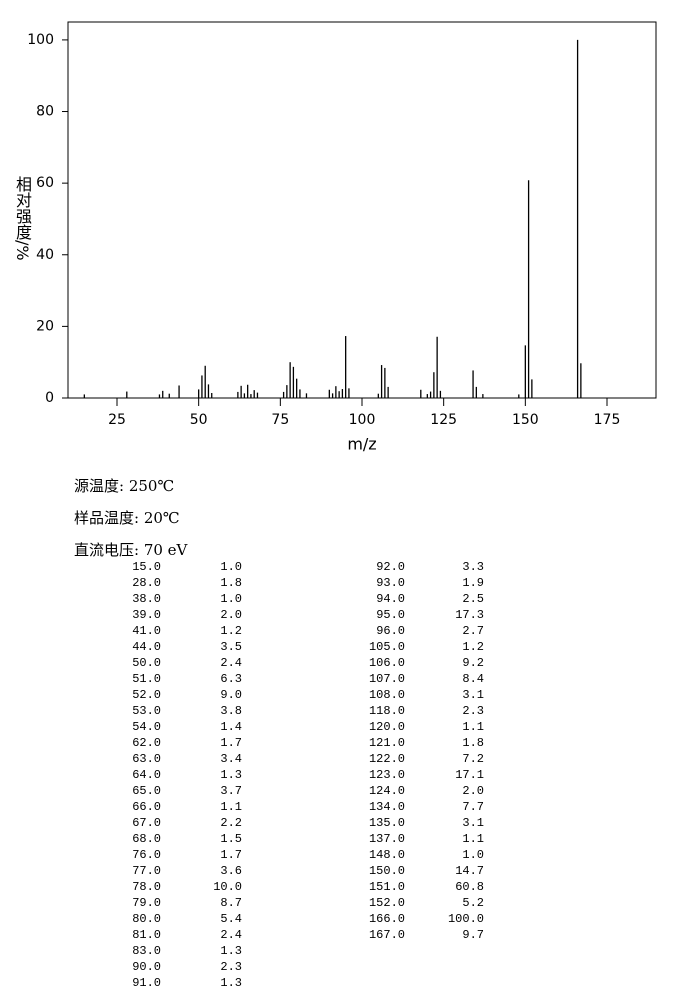 This screenshot has height=992, width=680. I want to click on y-tick-label: 20, so click(45, 326).